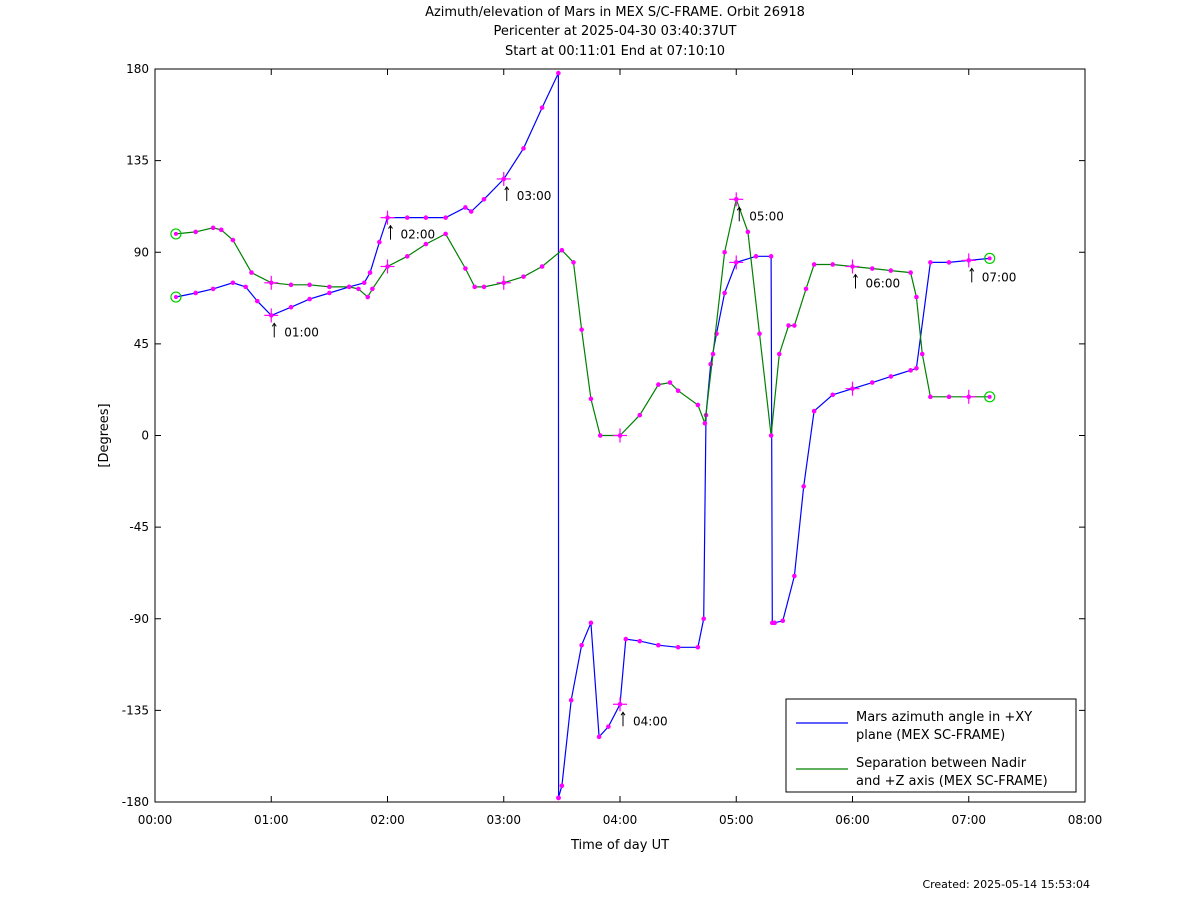 The width and height of the screenshot is (1200, 901). What do you see at coordinates (620, 820) in the screenshot?
I see `x-tick-label: 04:00` at bounding box center [620, 820].